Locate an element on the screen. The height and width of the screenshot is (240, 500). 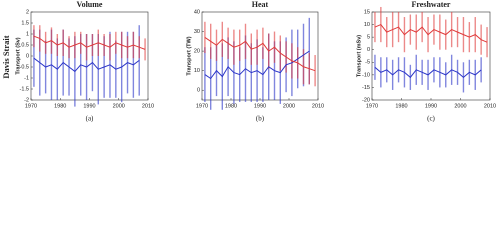
y-tick-label: 5 is located at coordinates (368, 38).